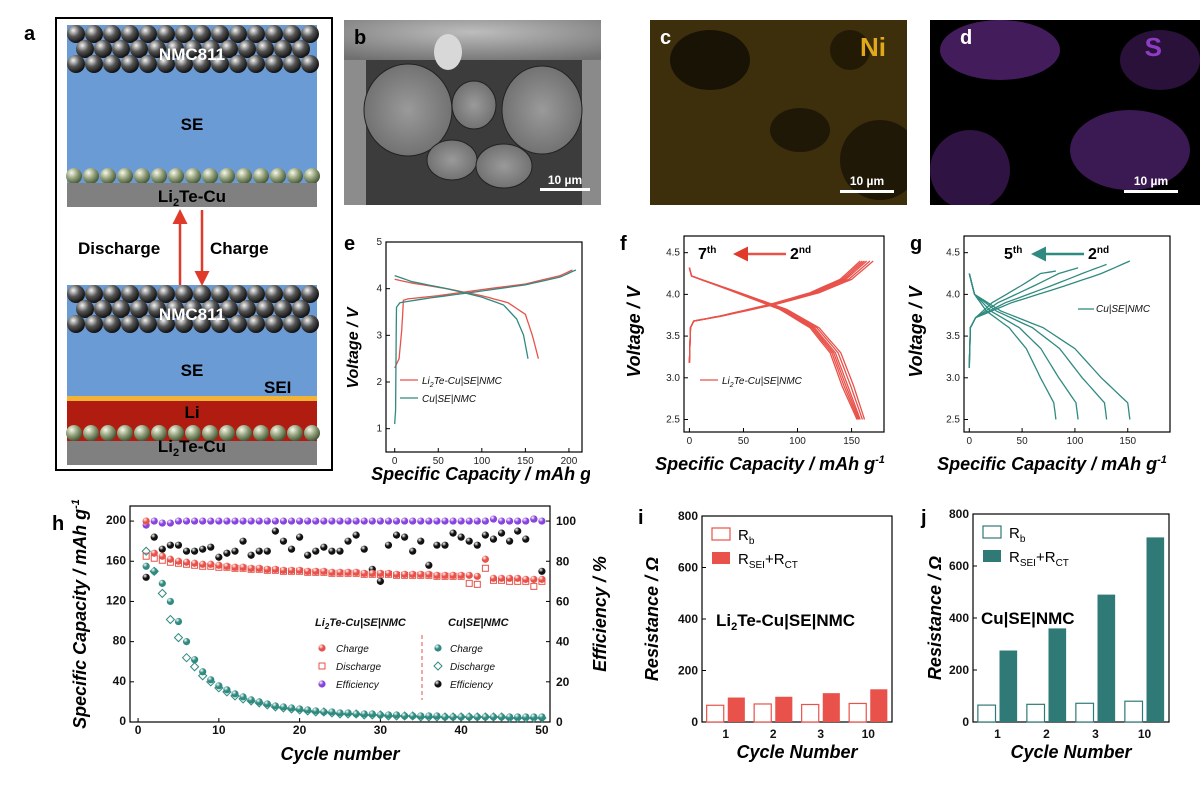  What do you see at coordinates (916, 330) in the screenshot?
I see `y-axis-title: Voltage / V` at bounding box center [916, 330].